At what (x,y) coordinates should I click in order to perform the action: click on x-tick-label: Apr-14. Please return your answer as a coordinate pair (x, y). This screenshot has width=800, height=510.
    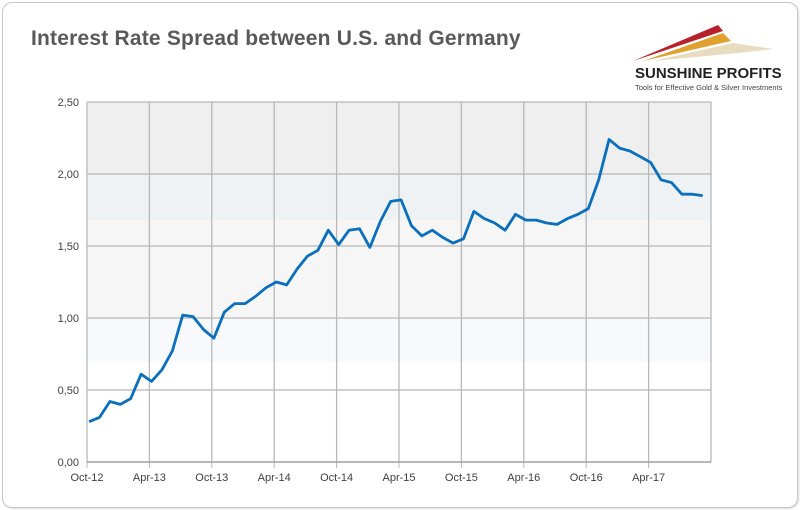
    Looking at the image, I should click on (274, 478).